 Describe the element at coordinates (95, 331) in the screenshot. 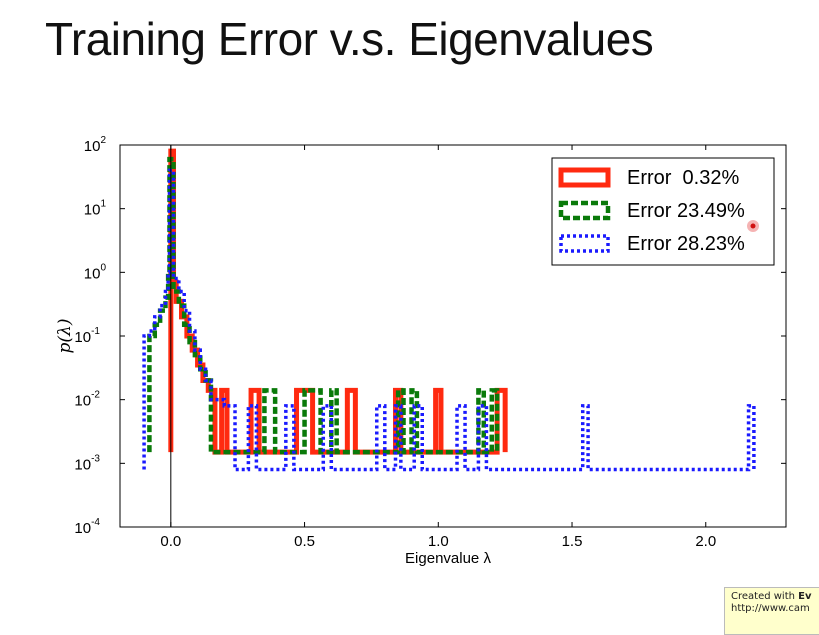

I see `y-tick-exponent: -1` at that location.